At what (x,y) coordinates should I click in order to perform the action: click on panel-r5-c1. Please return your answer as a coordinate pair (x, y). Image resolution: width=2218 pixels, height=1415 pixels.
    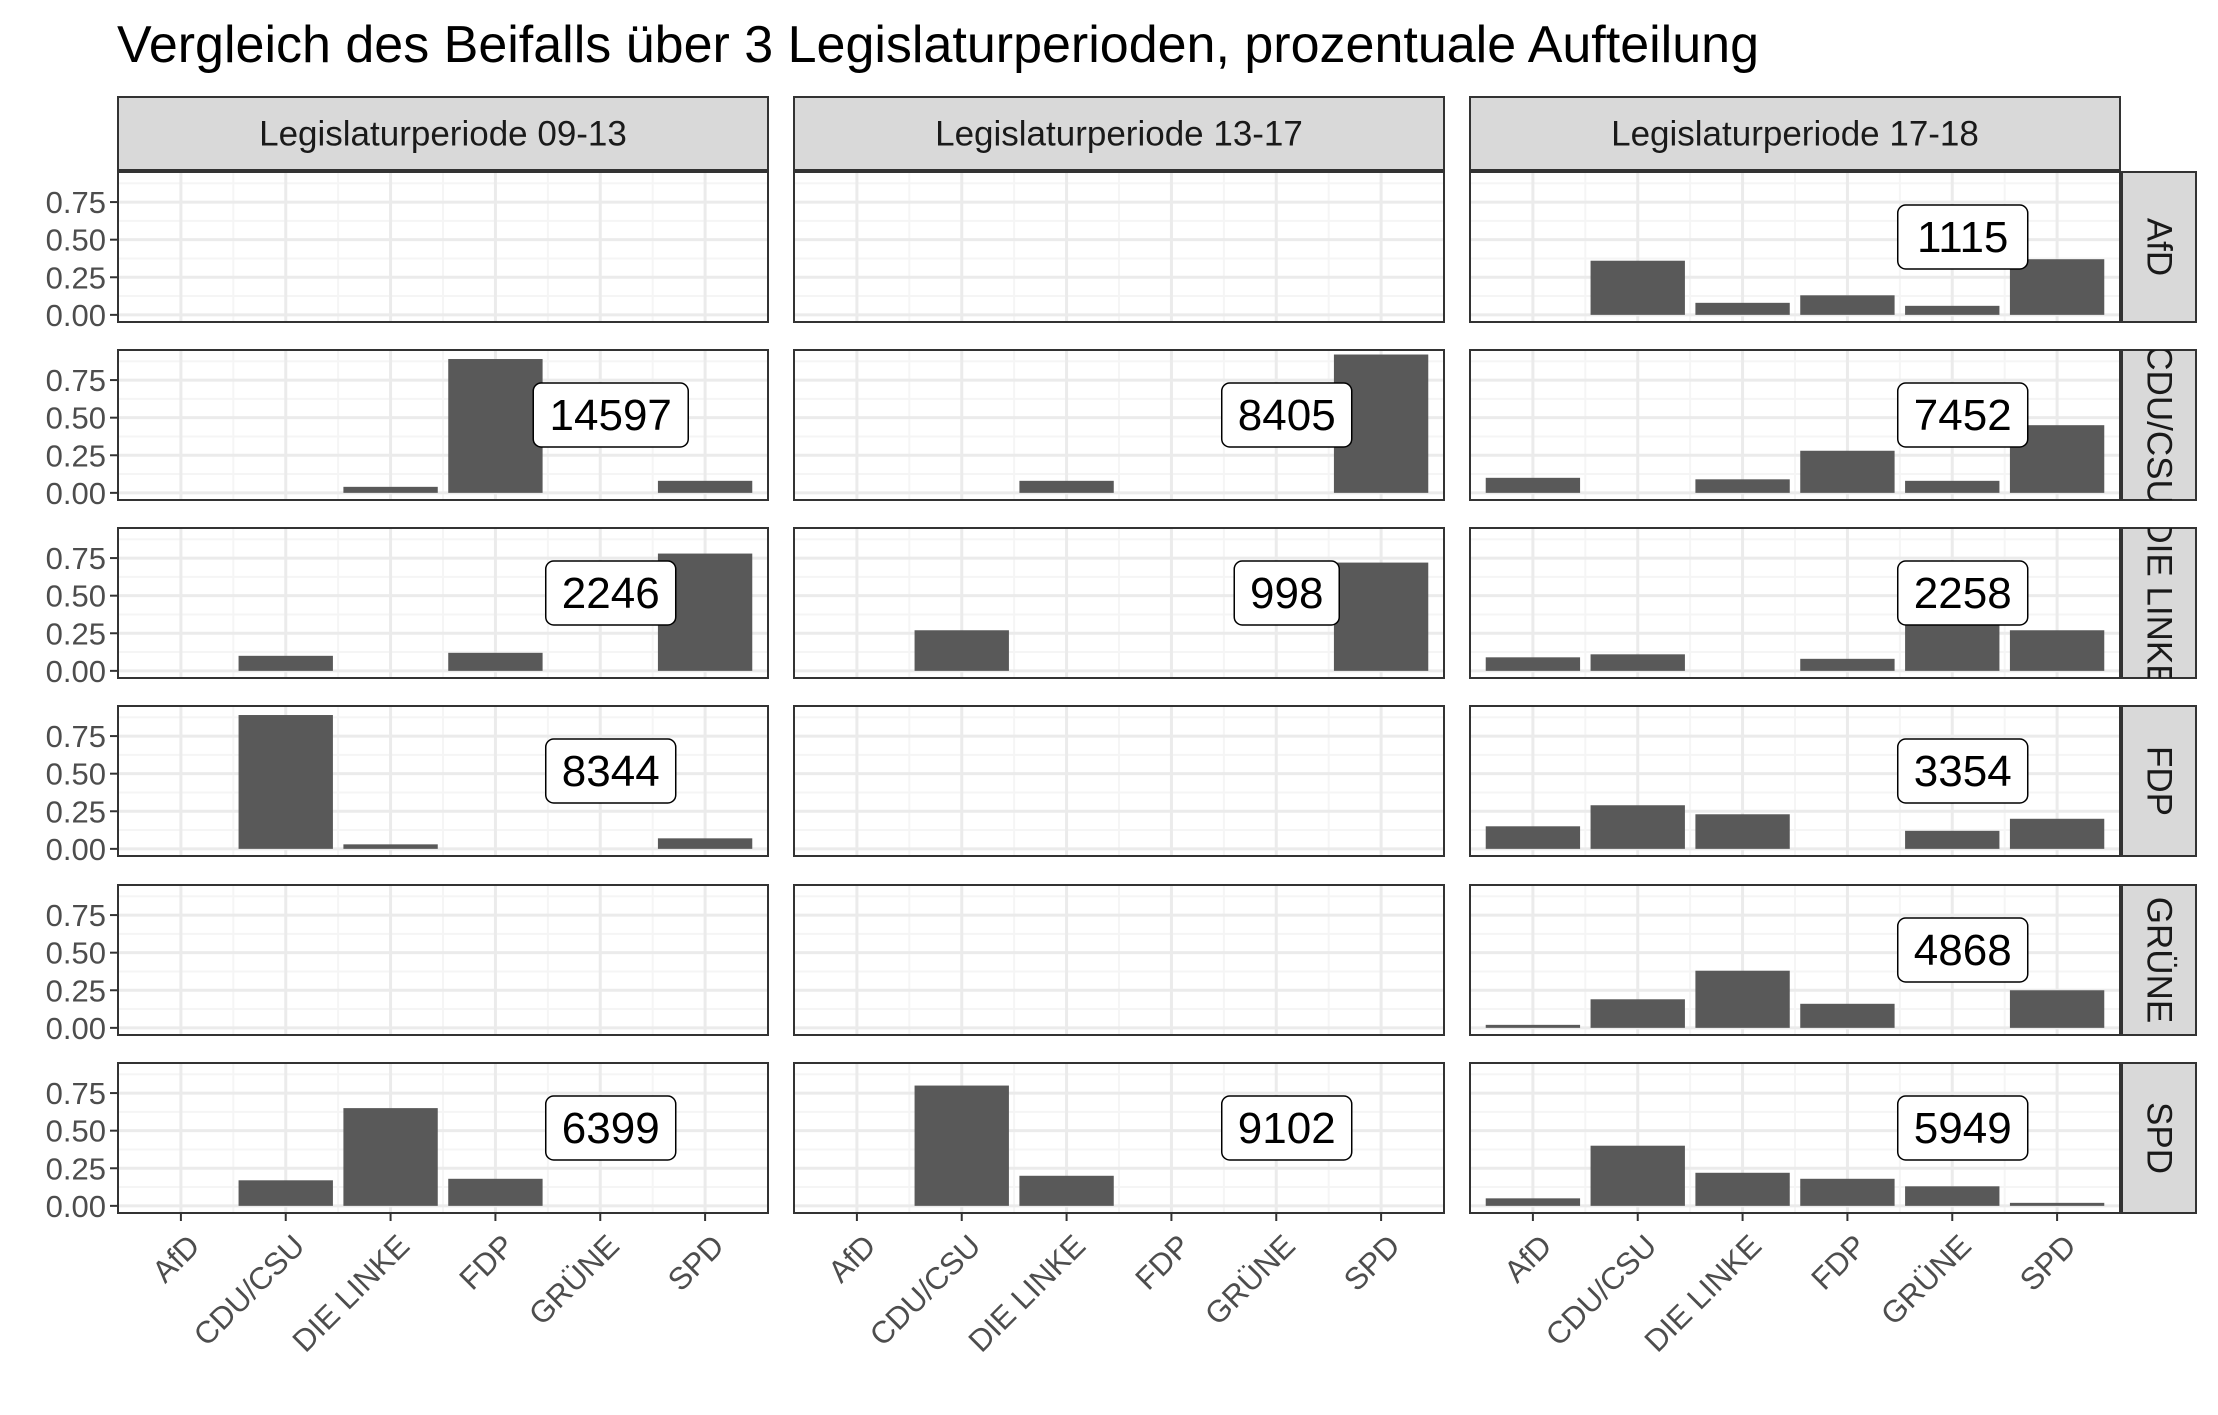
    Looking at the image, I should click on (443, 960).